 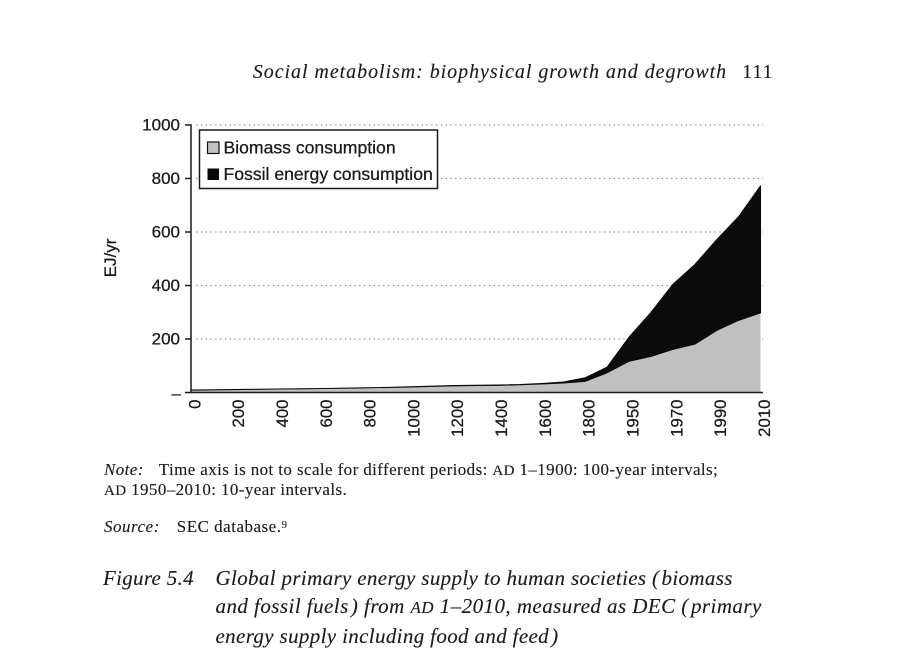 What do you see at coordinates (633, 418) in the screenshot?
I see `svg-text: 1950` at bounding box center [633, 418].